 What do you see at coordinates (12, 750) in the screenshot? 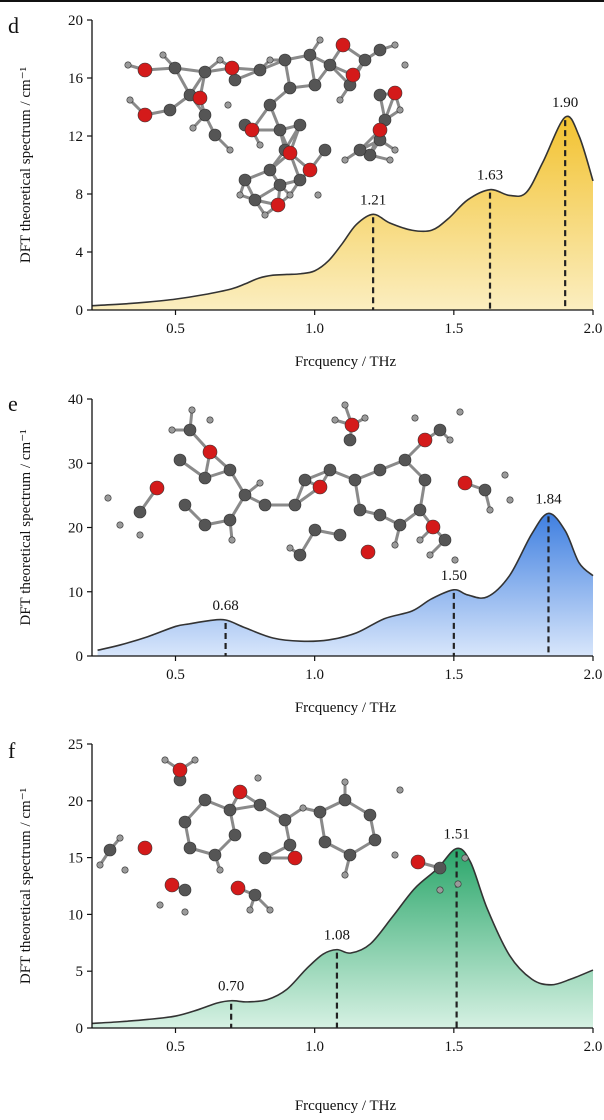
I see `panel-letter: f` at bounding box center [12, 750].